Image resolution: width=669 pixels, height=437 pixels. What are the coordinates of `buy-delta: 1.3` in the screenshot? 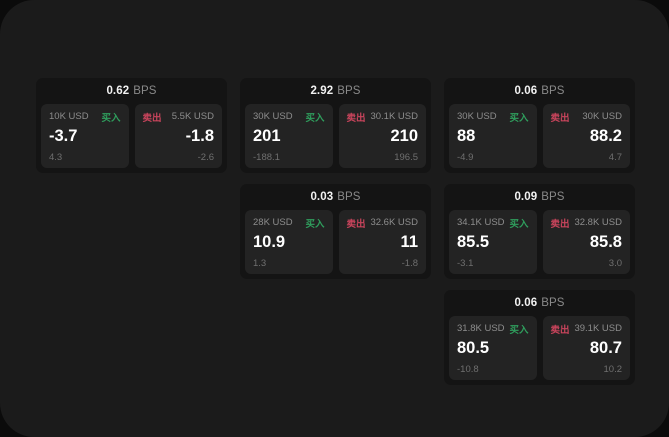 It's located at (260, 263).